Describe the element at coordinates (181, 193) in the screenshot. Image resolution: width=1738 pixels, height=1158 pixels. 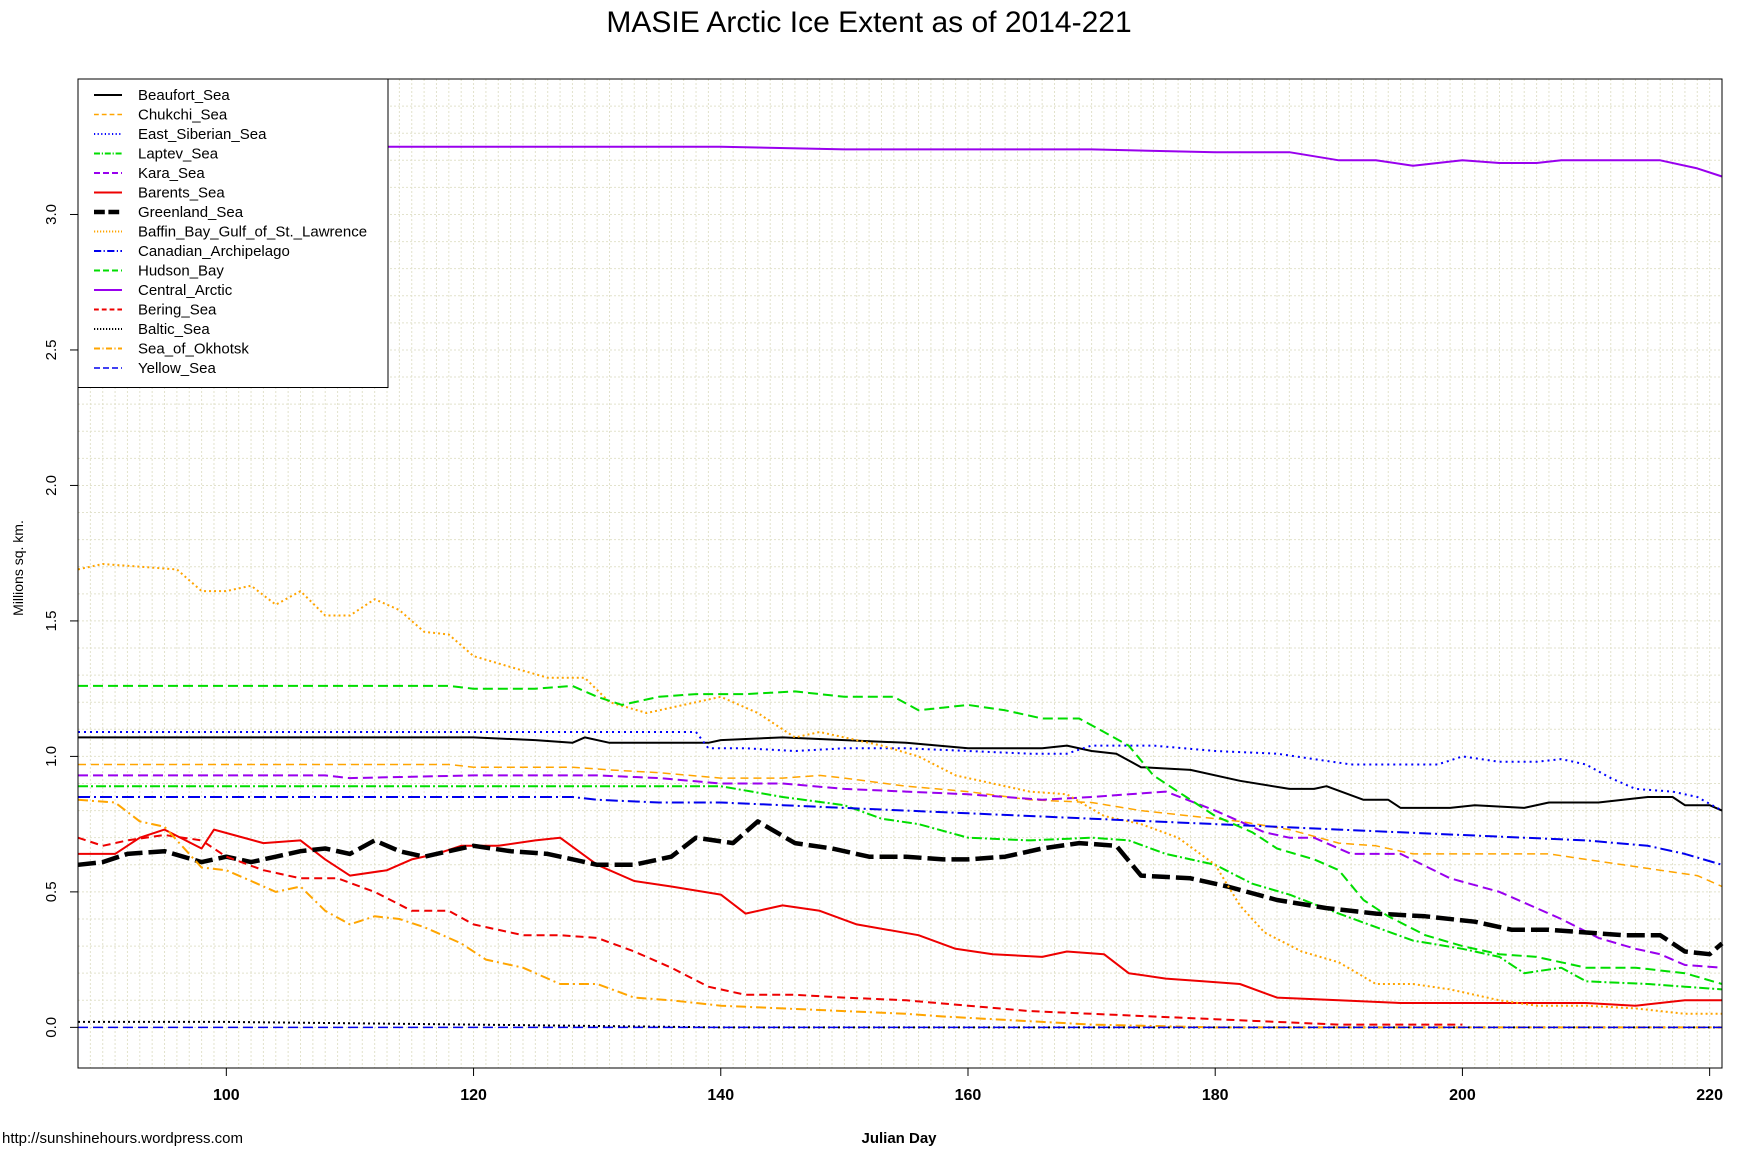
I see `legend-label: Barents_Sea` at that location.